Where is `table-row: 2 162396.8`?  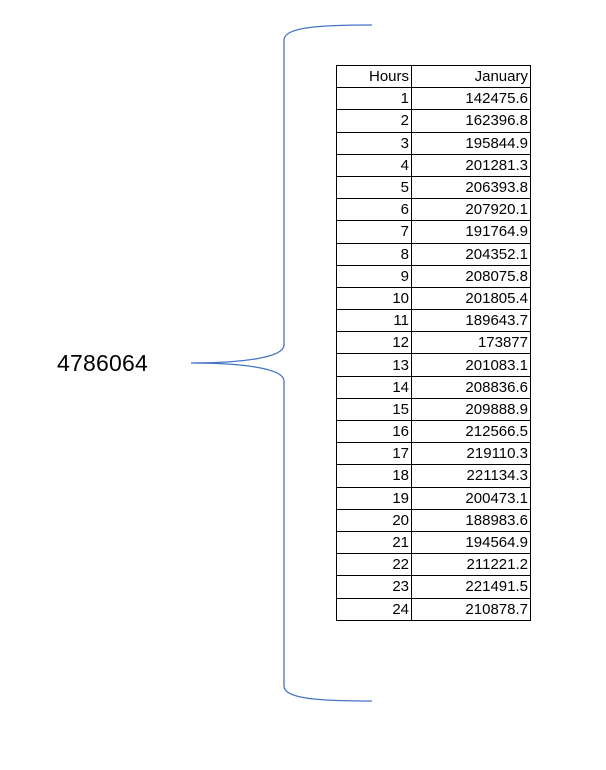 table-row: 2 162396.8 is located at coordinates (433, 121).